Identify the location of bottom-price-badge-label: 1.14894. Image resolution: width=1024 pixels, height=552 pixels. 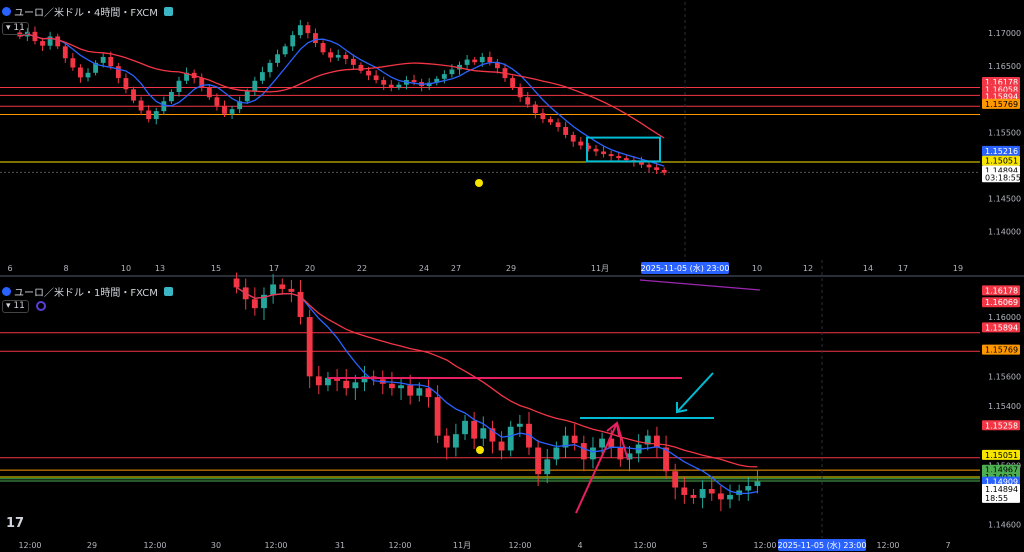
(1001, 489).